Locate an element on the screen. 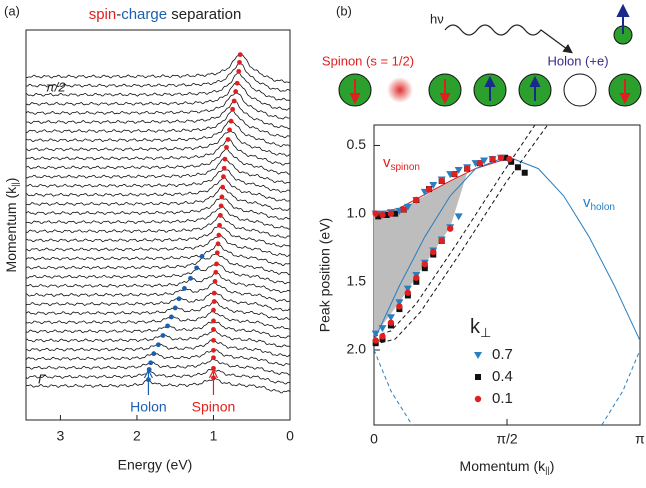 The width and height of the screenshot is (646, 488). legend-label: 0.7 is located at coordinates (502, 354).